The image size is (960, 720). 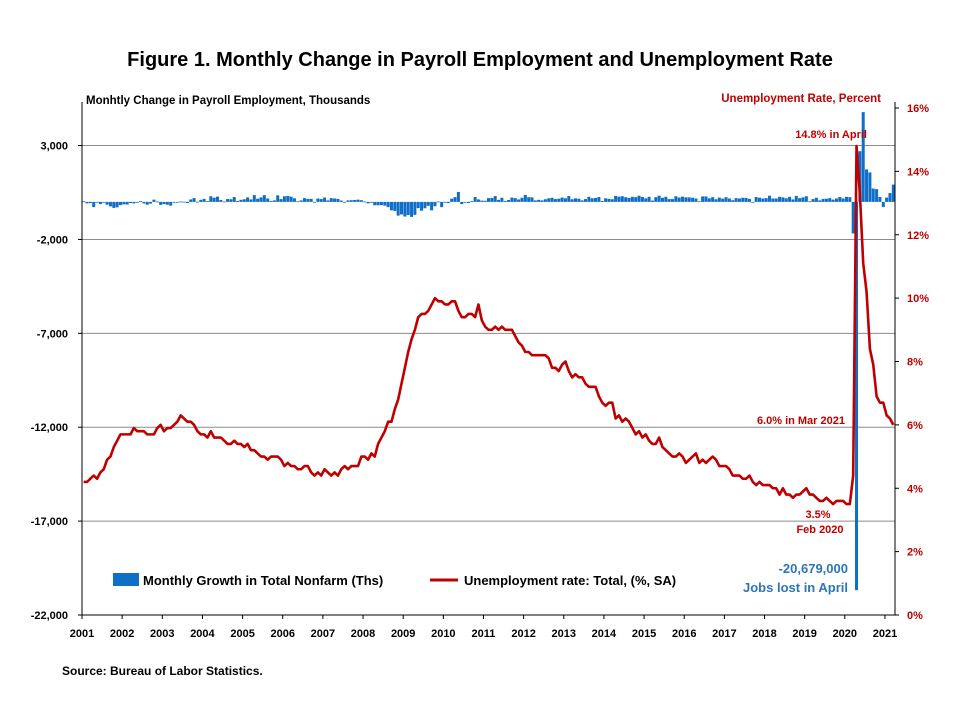 I want to click on legend-swatch-bars, so click(x=126, y=579).